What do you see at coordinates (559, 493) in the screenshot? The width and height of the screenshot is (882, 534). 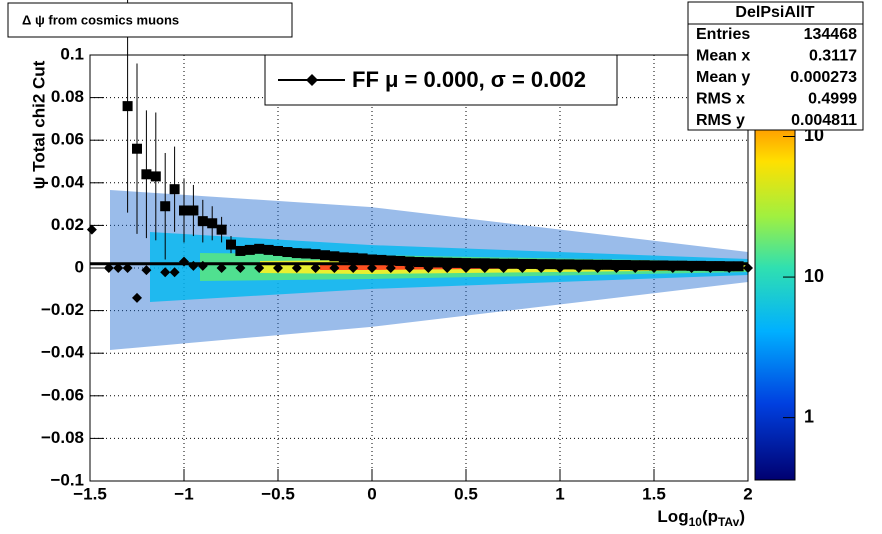 I see `x-tick-label: 1` at bounding box center [559, 493].